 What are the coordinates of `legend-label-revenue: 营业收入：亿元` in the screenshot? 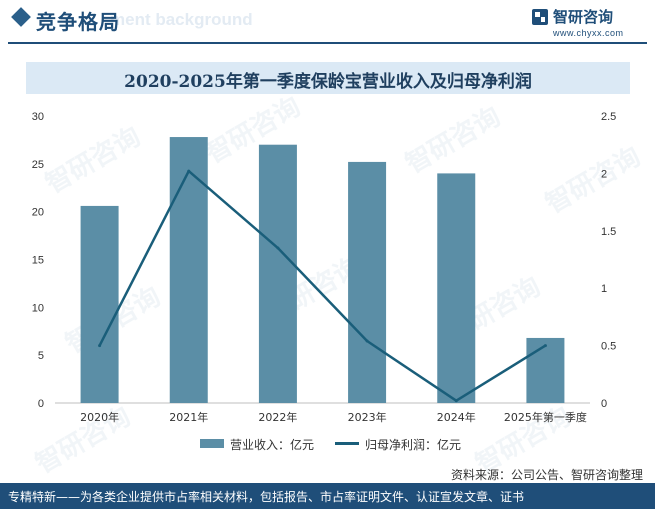 It's located at (272, 445).